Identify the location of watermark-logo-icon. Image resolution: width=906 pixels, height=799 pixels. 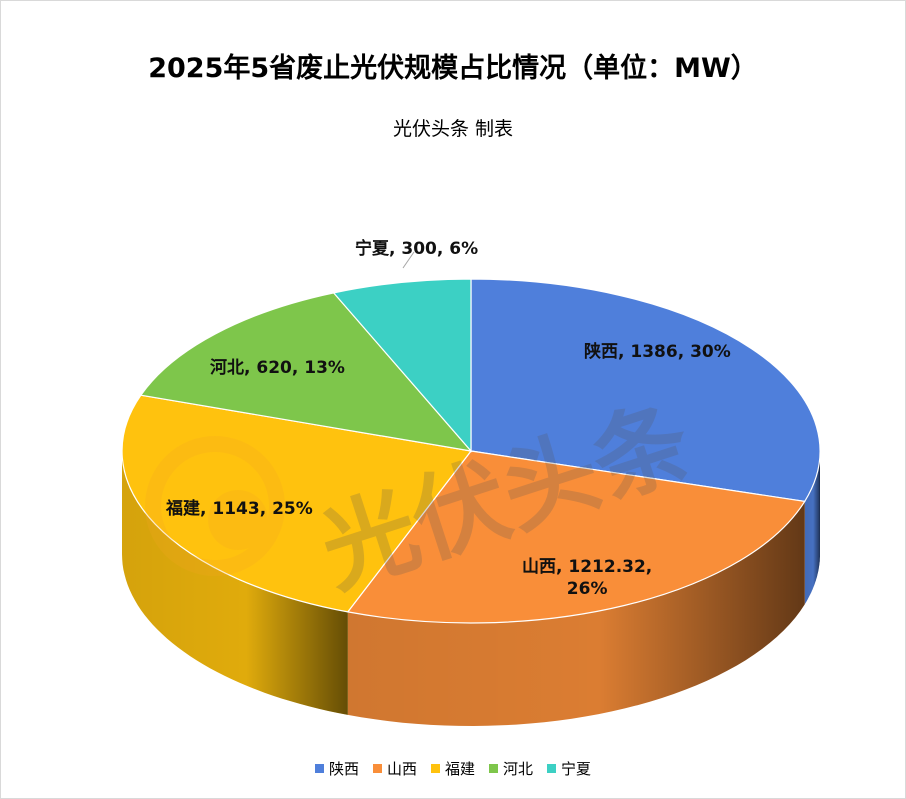
(215, 506).